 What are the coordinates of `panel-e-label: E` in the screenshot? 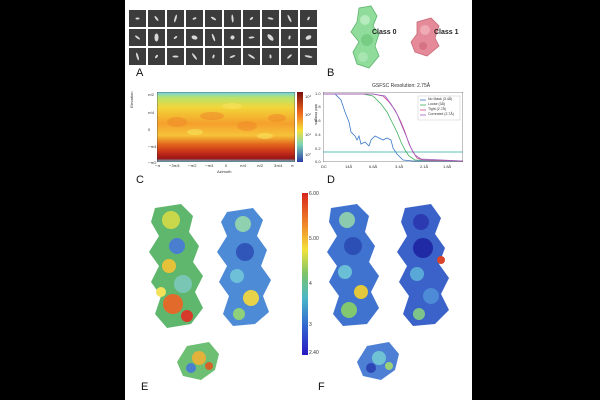 It's located at (145, 387).